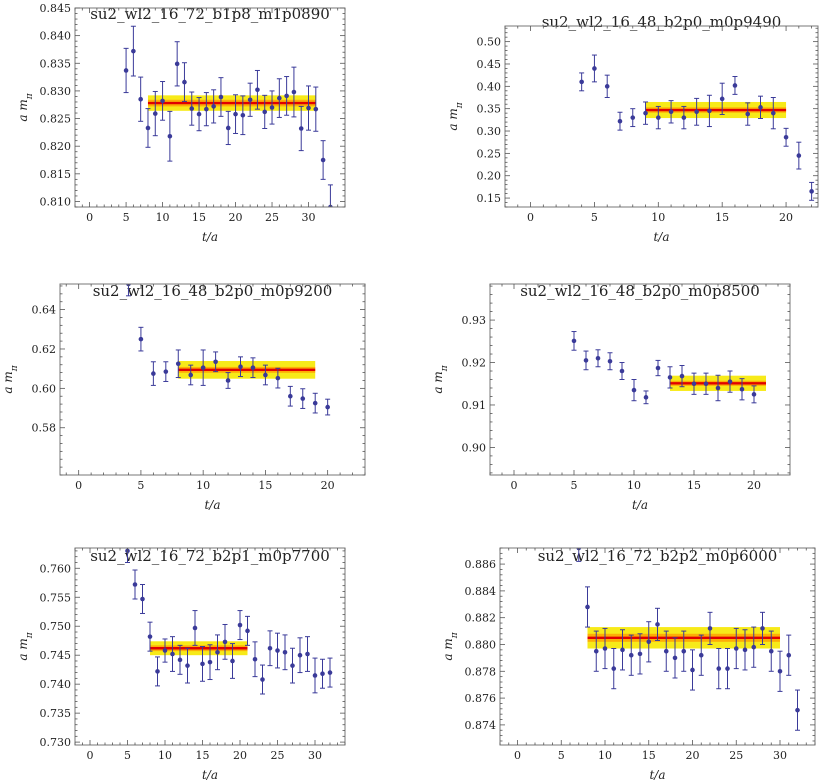 This screenshot has width=830, height=782. I want to click on y-axis-label: a mπ, so click(455, 115).